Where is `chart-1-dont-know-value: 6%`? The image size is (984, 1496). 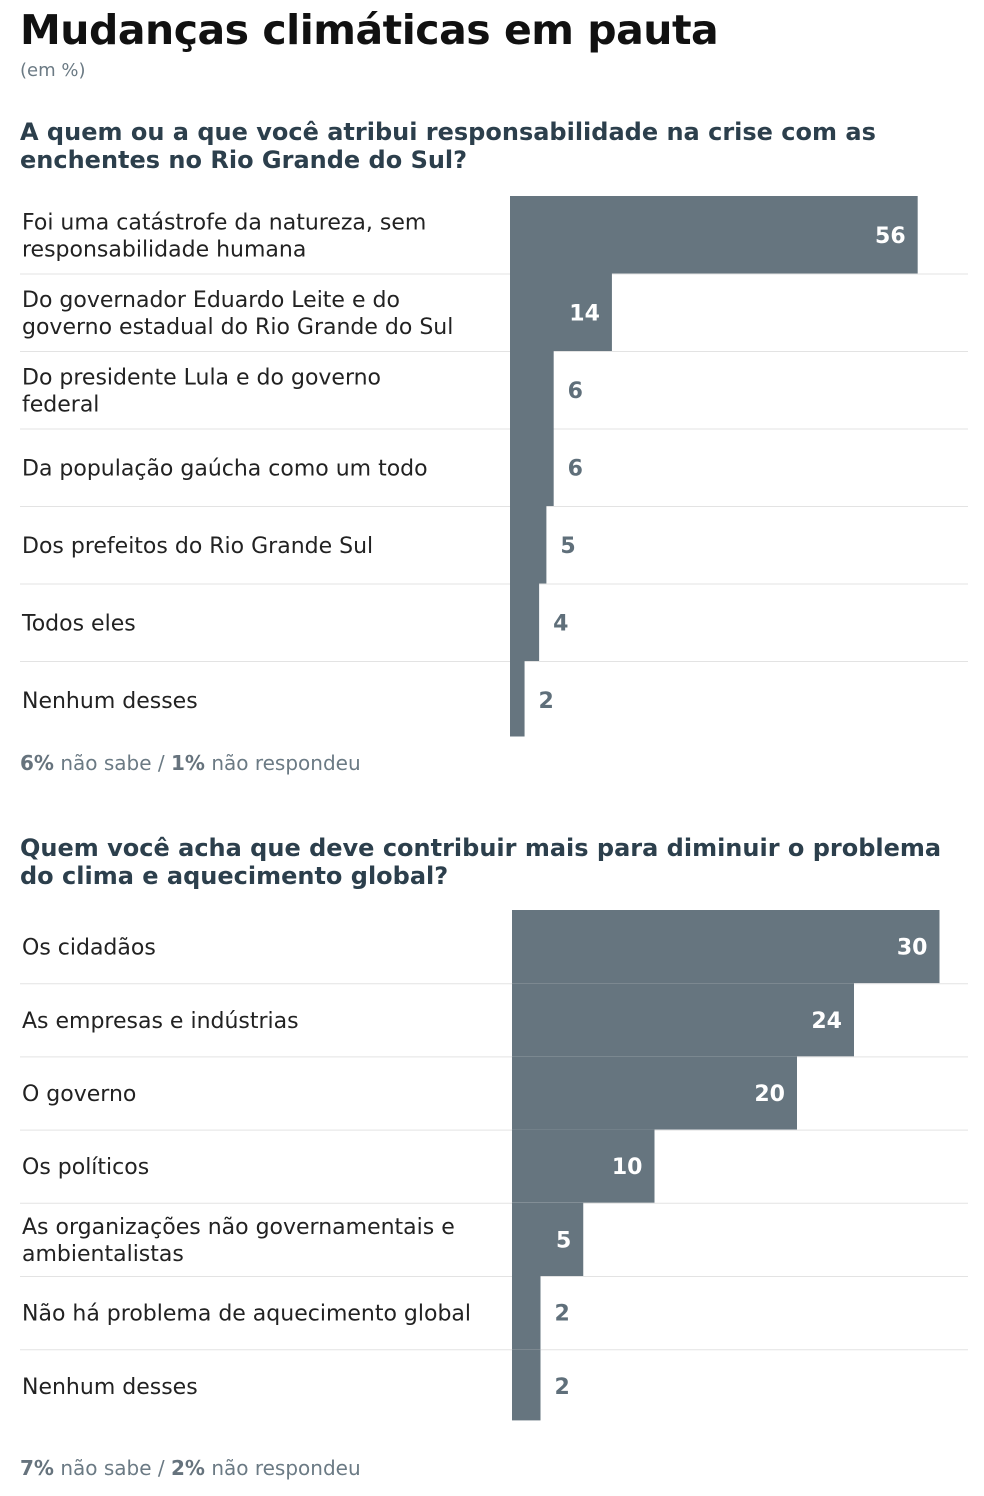
chart-1-dont-know-value: 6% is located at coordinates (37, 763).